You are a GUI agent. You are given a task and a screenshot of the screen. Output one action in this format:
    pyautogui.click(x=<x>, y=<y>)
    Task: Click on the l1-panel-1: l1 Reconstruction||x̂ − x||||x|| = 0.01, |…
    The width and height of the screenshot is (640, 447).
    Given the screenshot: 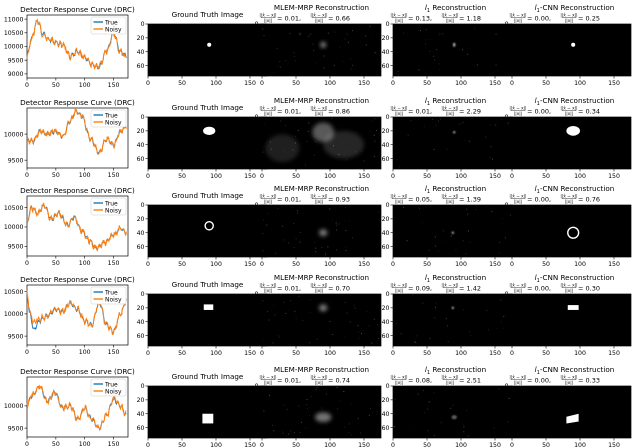 What is the action you would take?
    pyautogui.click(x=447, y=138)
    